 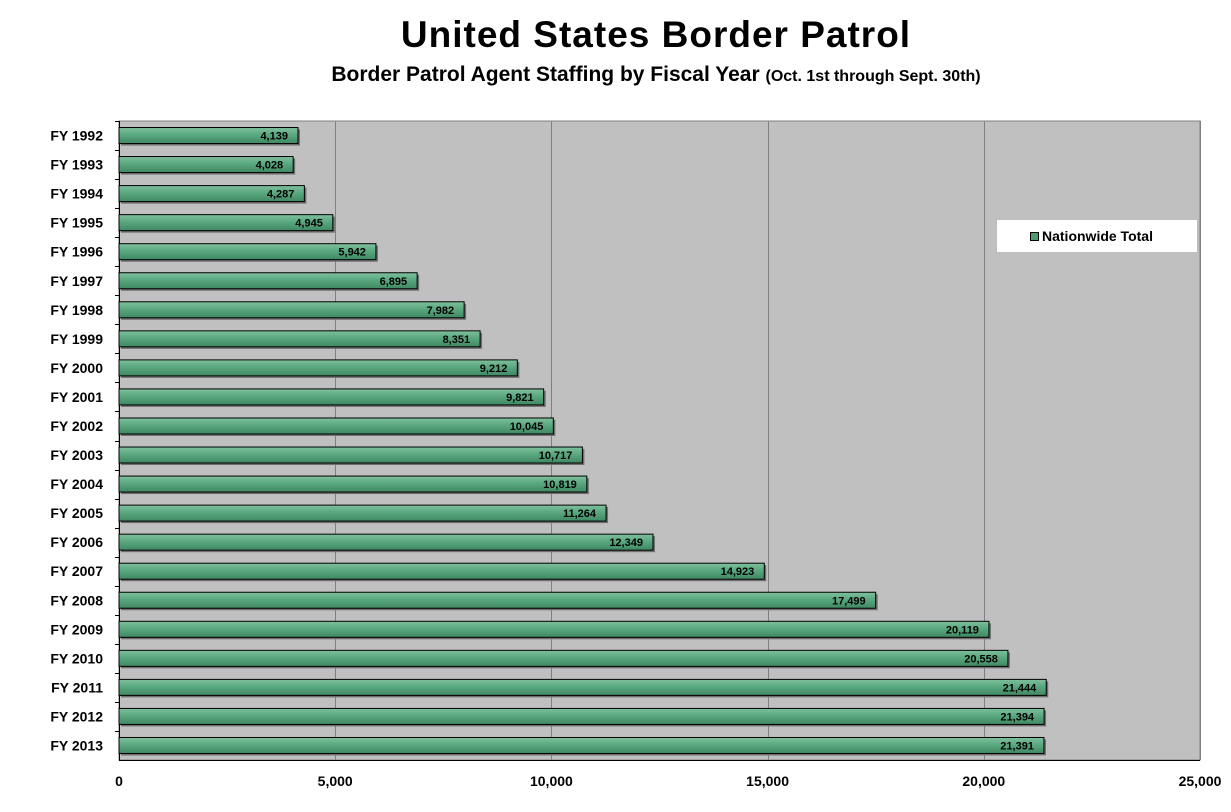 I want to click on category-label: FY 2011, so click(x=77, y=687).